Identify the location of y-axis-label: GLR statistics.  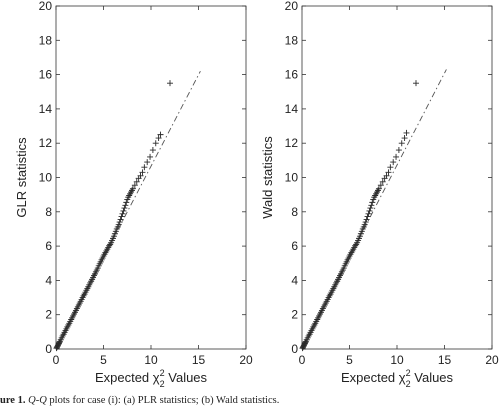
(21, 177).